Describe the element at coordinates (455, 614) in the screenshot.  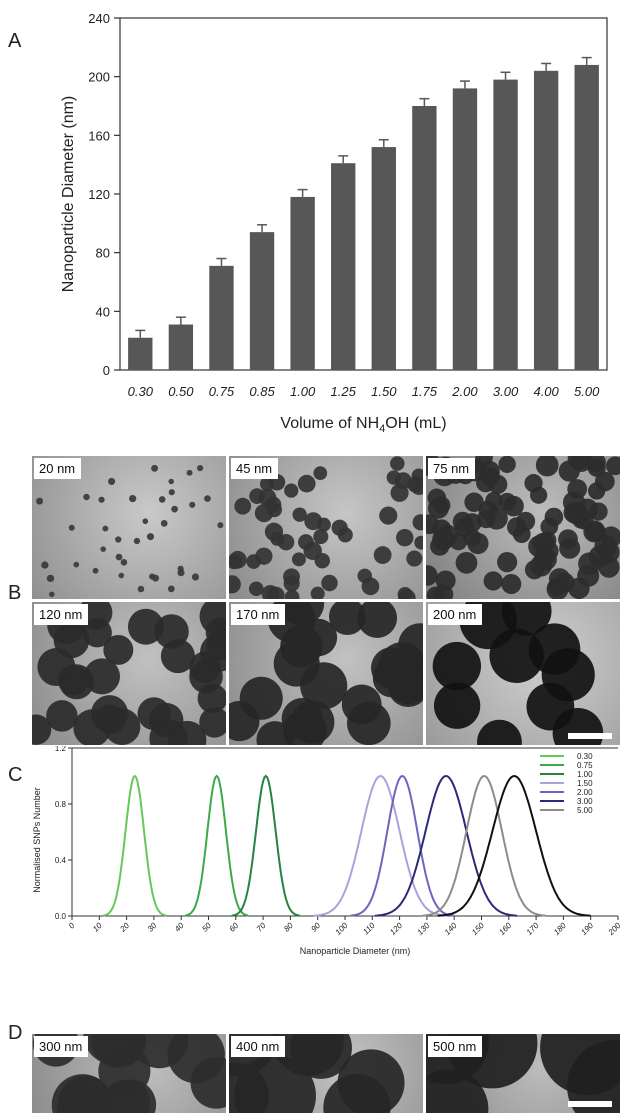
I see `micrograph-size-label: 200 nm` at that location.